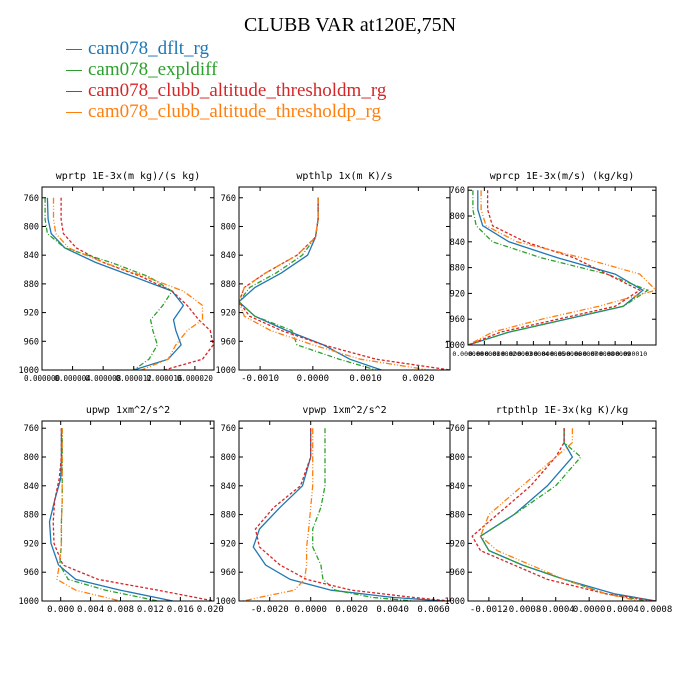 The image size is (700, 700). Describe the element at coordinates (344, 410) in the screenshot. I see `chart-title: vpwp 1xm^2/s^2` at that location.